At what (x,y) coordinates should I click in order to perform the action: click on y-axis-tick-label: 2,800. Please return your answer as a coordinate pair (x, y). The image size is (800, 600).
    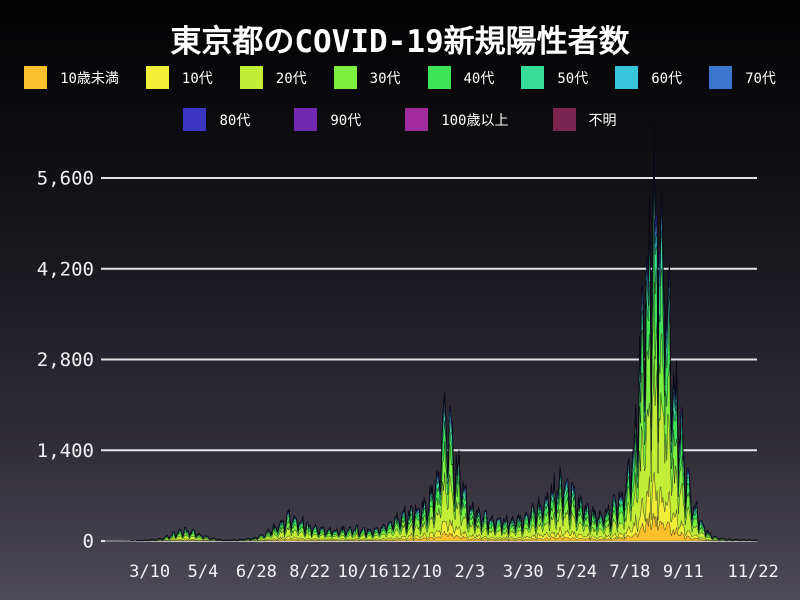
    Looking at the image, I should click on (65, 360).